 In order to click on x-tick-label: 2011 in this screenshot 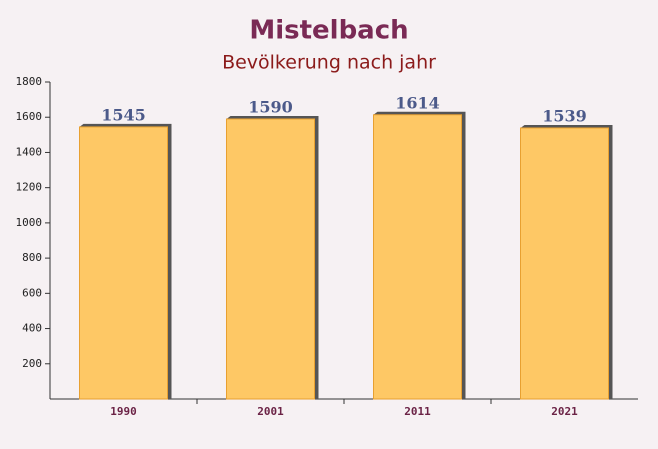, I will do `click(417, 411)`.